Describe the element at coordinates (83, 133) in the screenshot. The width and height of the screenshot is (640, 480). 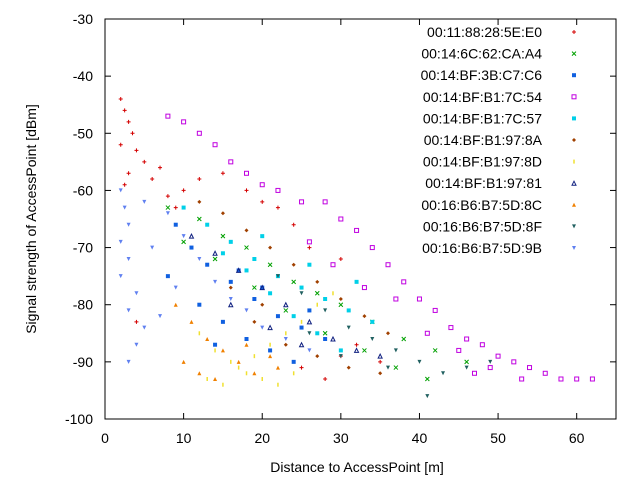
I see `y-tick-label: -50` at that location.